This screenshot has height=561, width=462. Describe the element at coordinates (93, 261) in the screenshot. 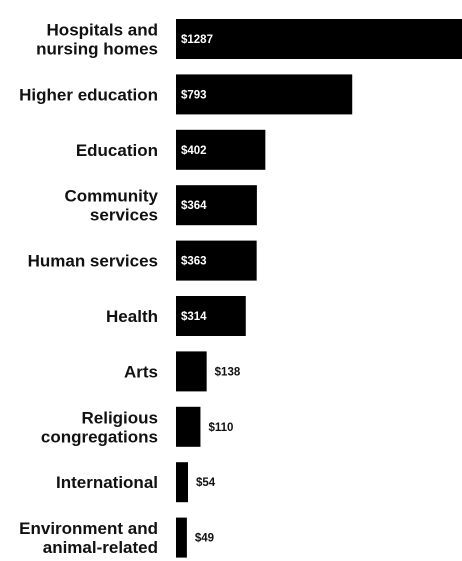

I see `category-label: Human services` at that location.